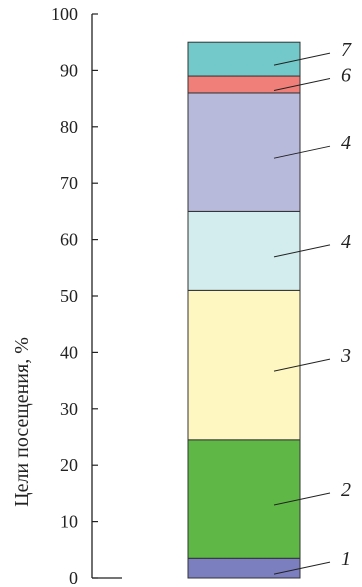 The image size is (362, 587). I want to click on y-tick-label: 20, so click(69, 465).